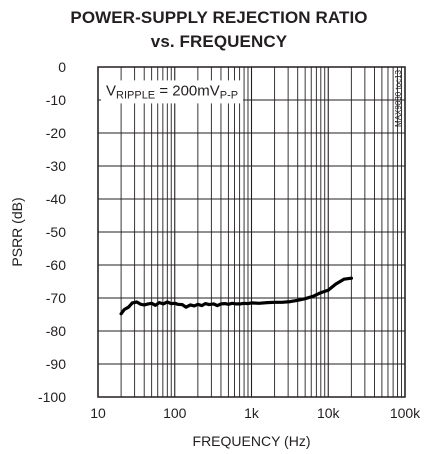  I want to click on x-tick-label: 100k, so click(405, 413).